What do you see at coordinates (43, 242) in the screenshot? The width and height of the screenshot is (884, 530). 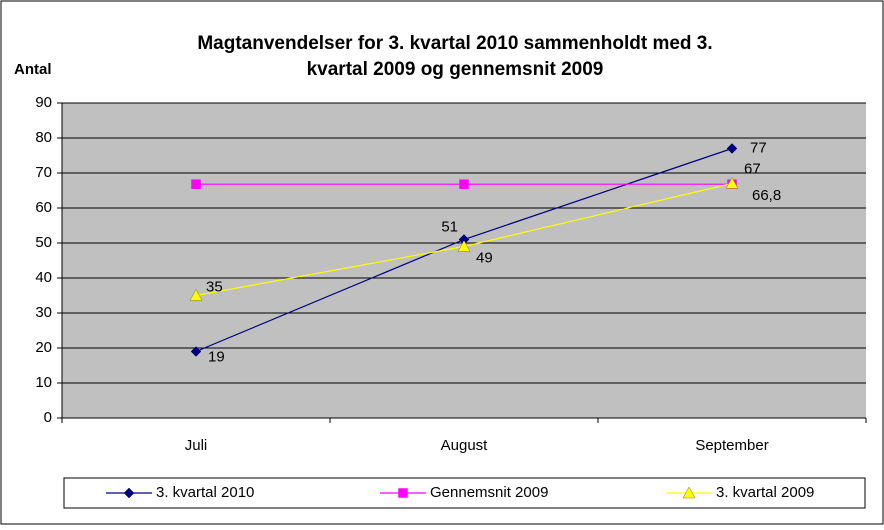 I see `y-tick-label: 50` at bounding box center [43, 242].